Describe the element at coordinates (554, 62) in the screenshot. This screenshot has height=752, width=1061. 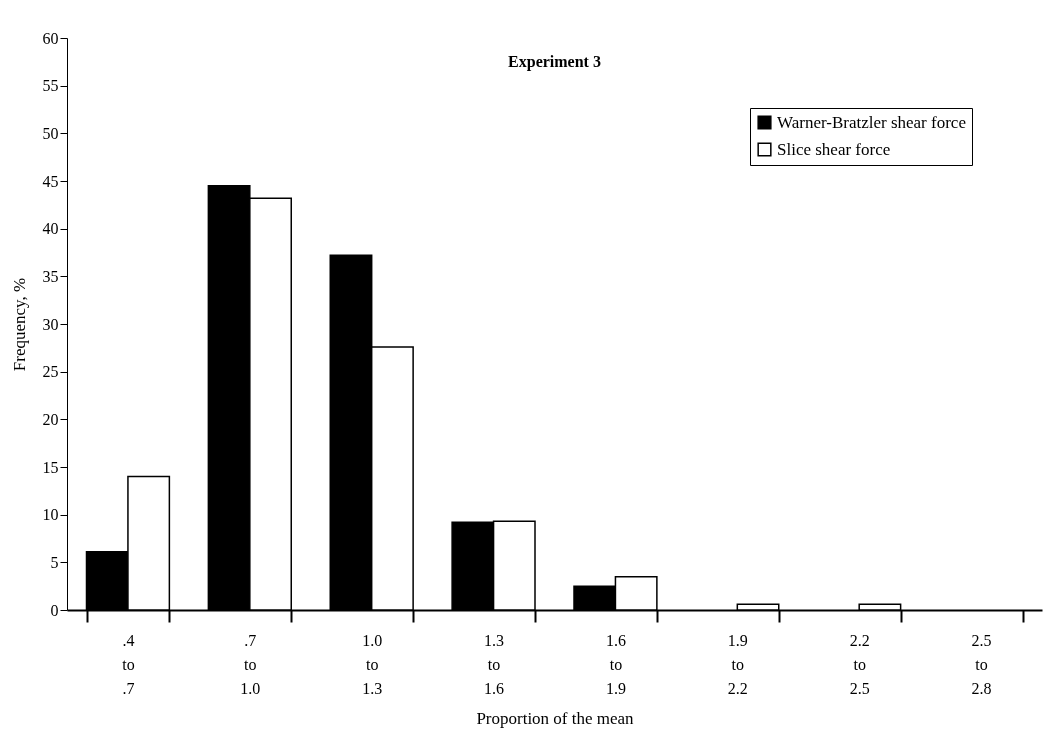
I see `text: Experiment 3` at that location.